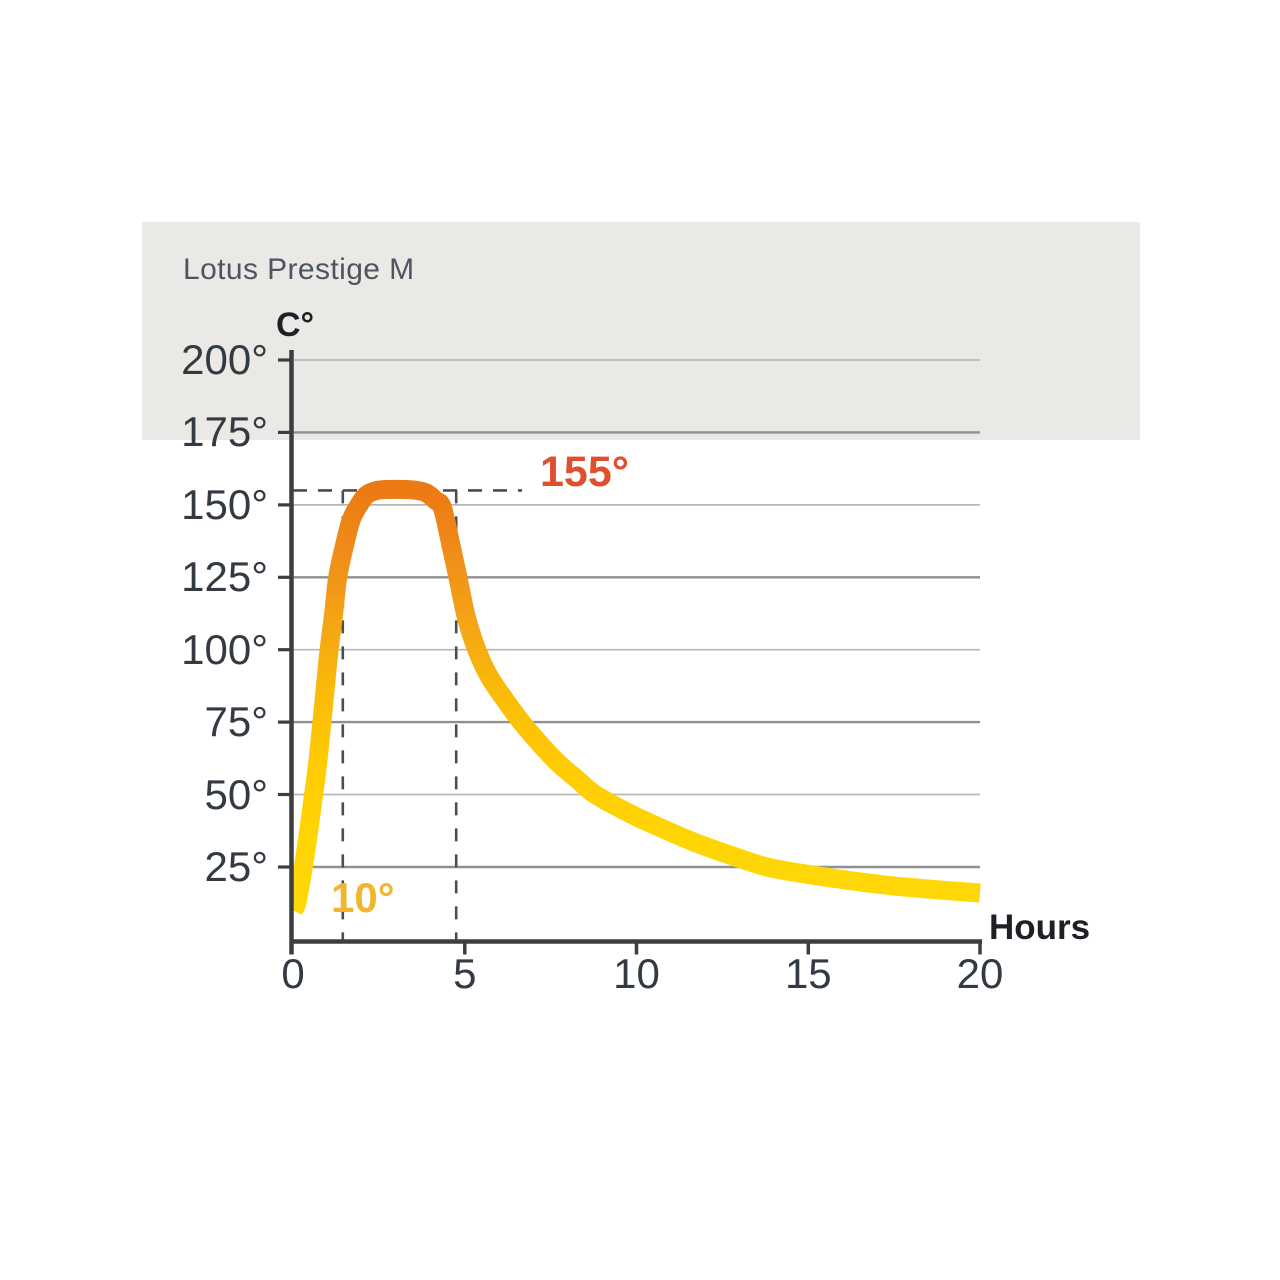  Describe the element at coordinates (295, 325) in the screenshot. I see `y-axis-unit-label: C°` at that location.